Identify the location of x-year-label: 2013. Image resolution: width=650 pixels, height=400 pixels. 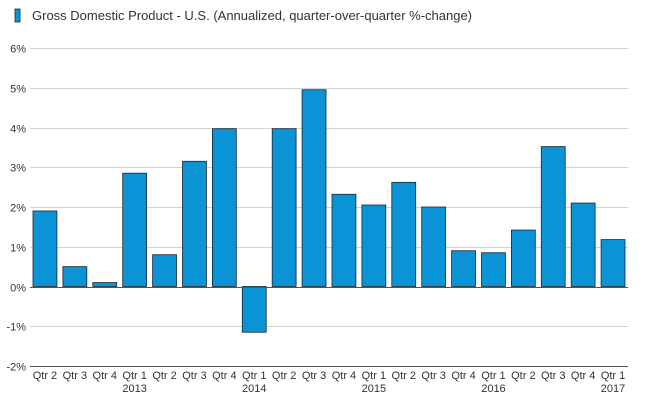
(134, 389).